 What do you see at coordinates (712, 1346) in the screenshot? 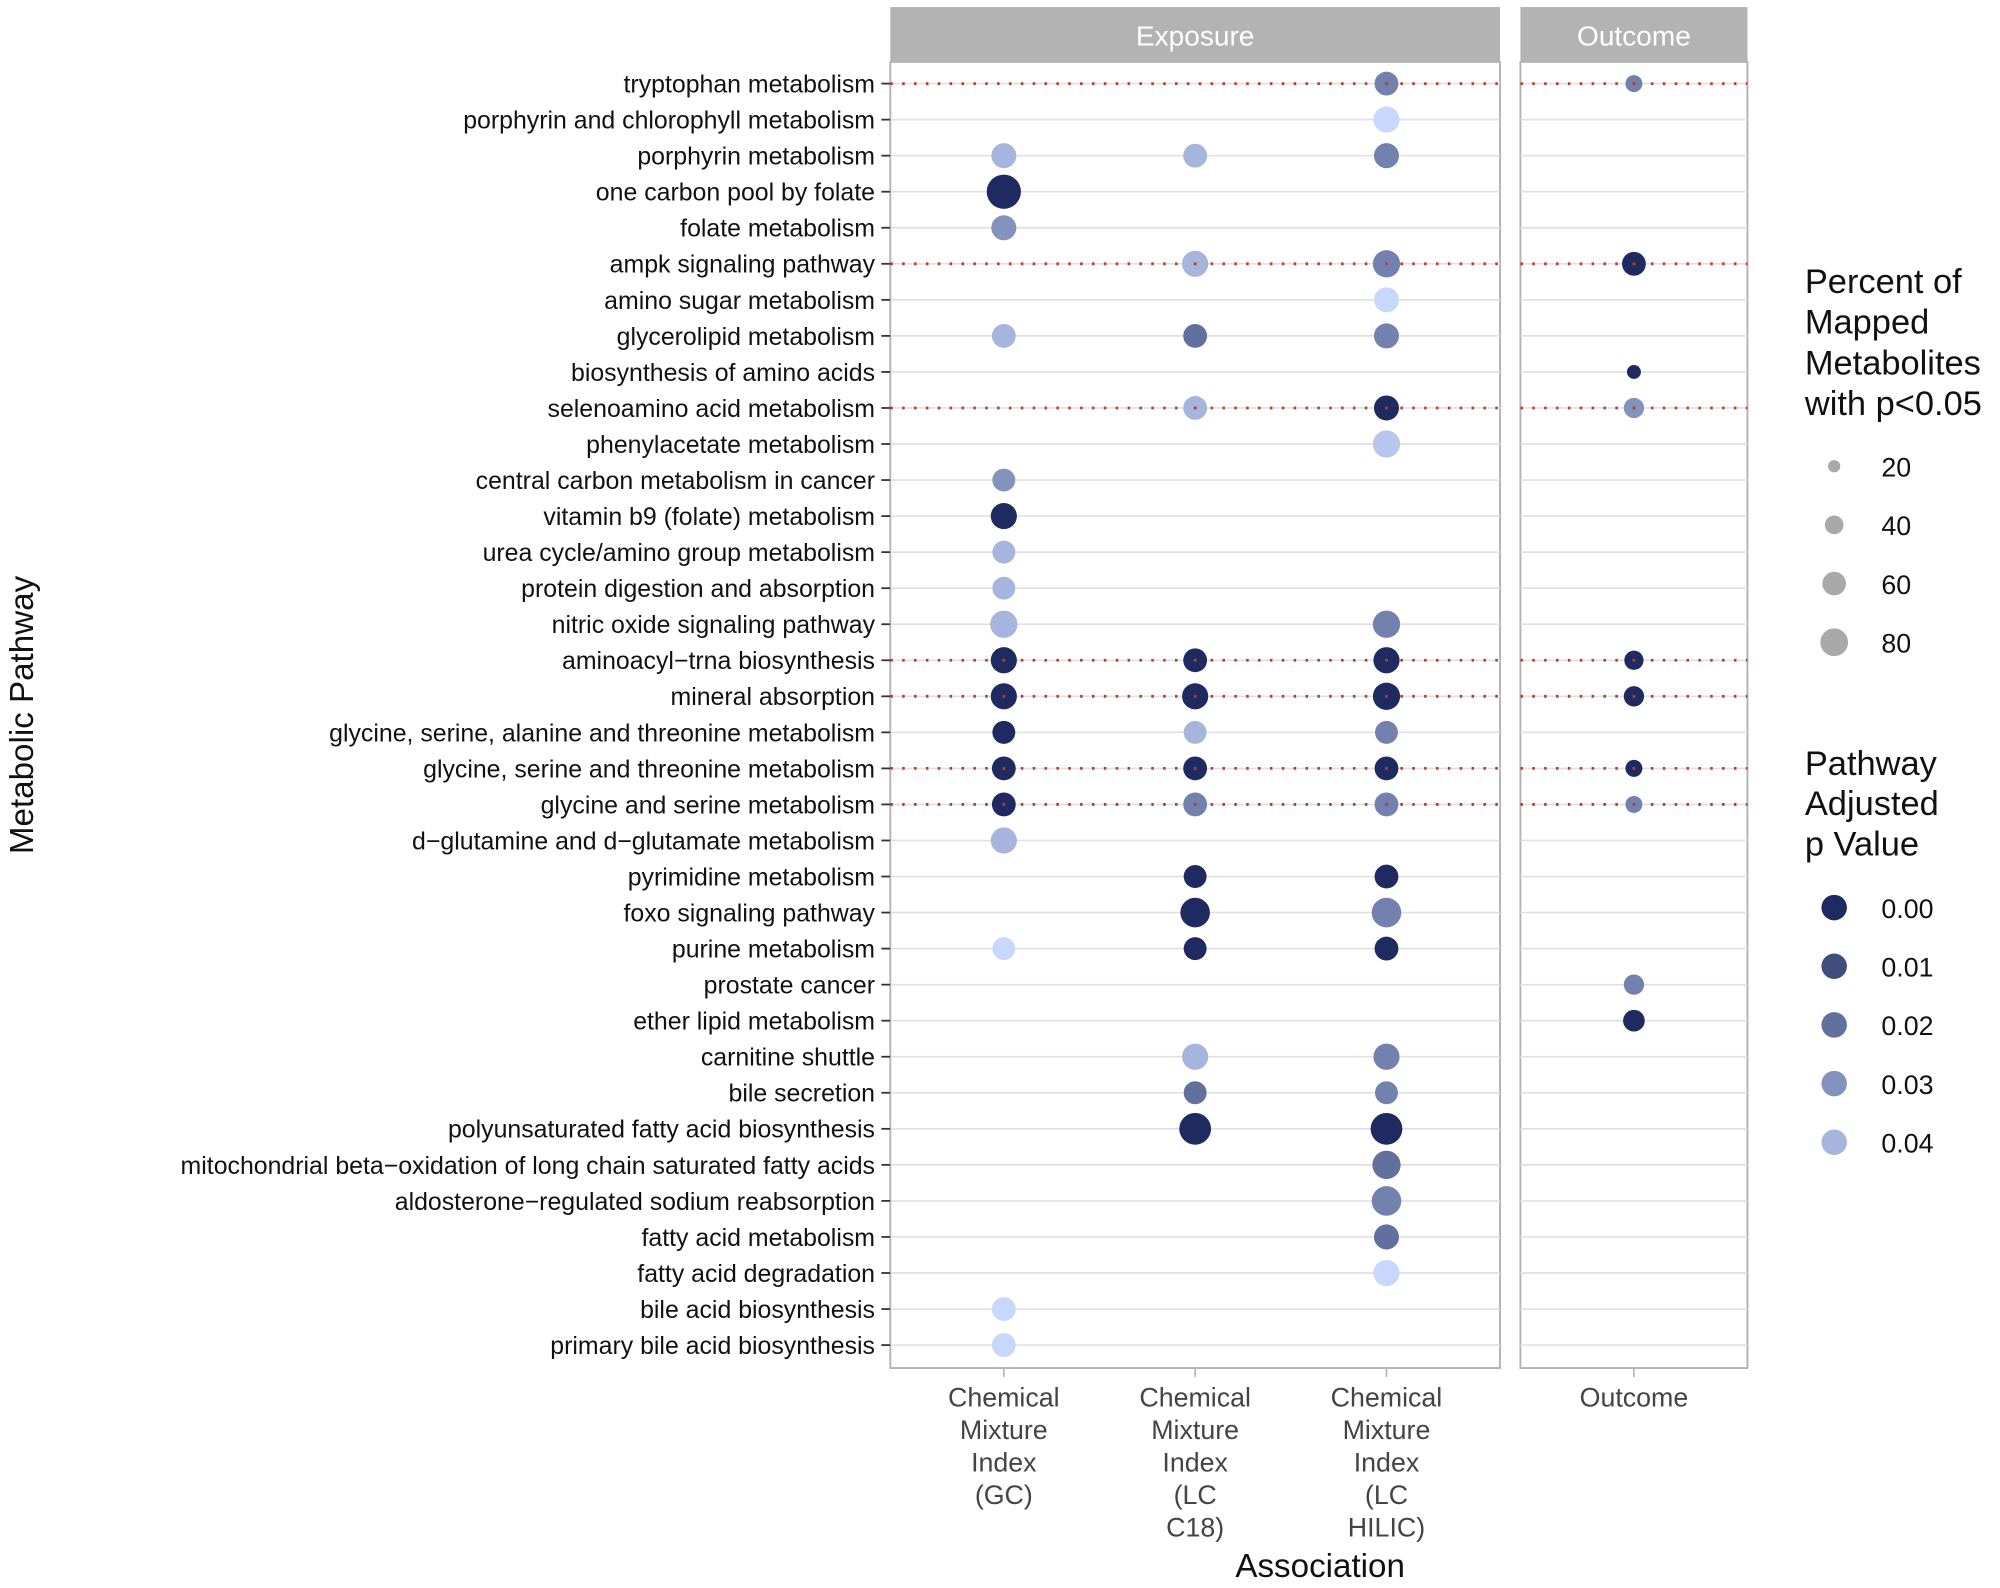
I see `y-tick-label: primary bile acid biosynthesis` at bounding box center [712, 1346].